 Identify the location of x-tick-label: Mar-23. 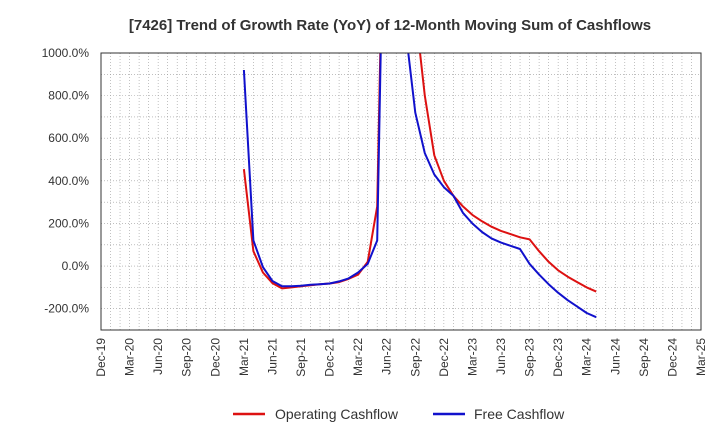
(472, 357).